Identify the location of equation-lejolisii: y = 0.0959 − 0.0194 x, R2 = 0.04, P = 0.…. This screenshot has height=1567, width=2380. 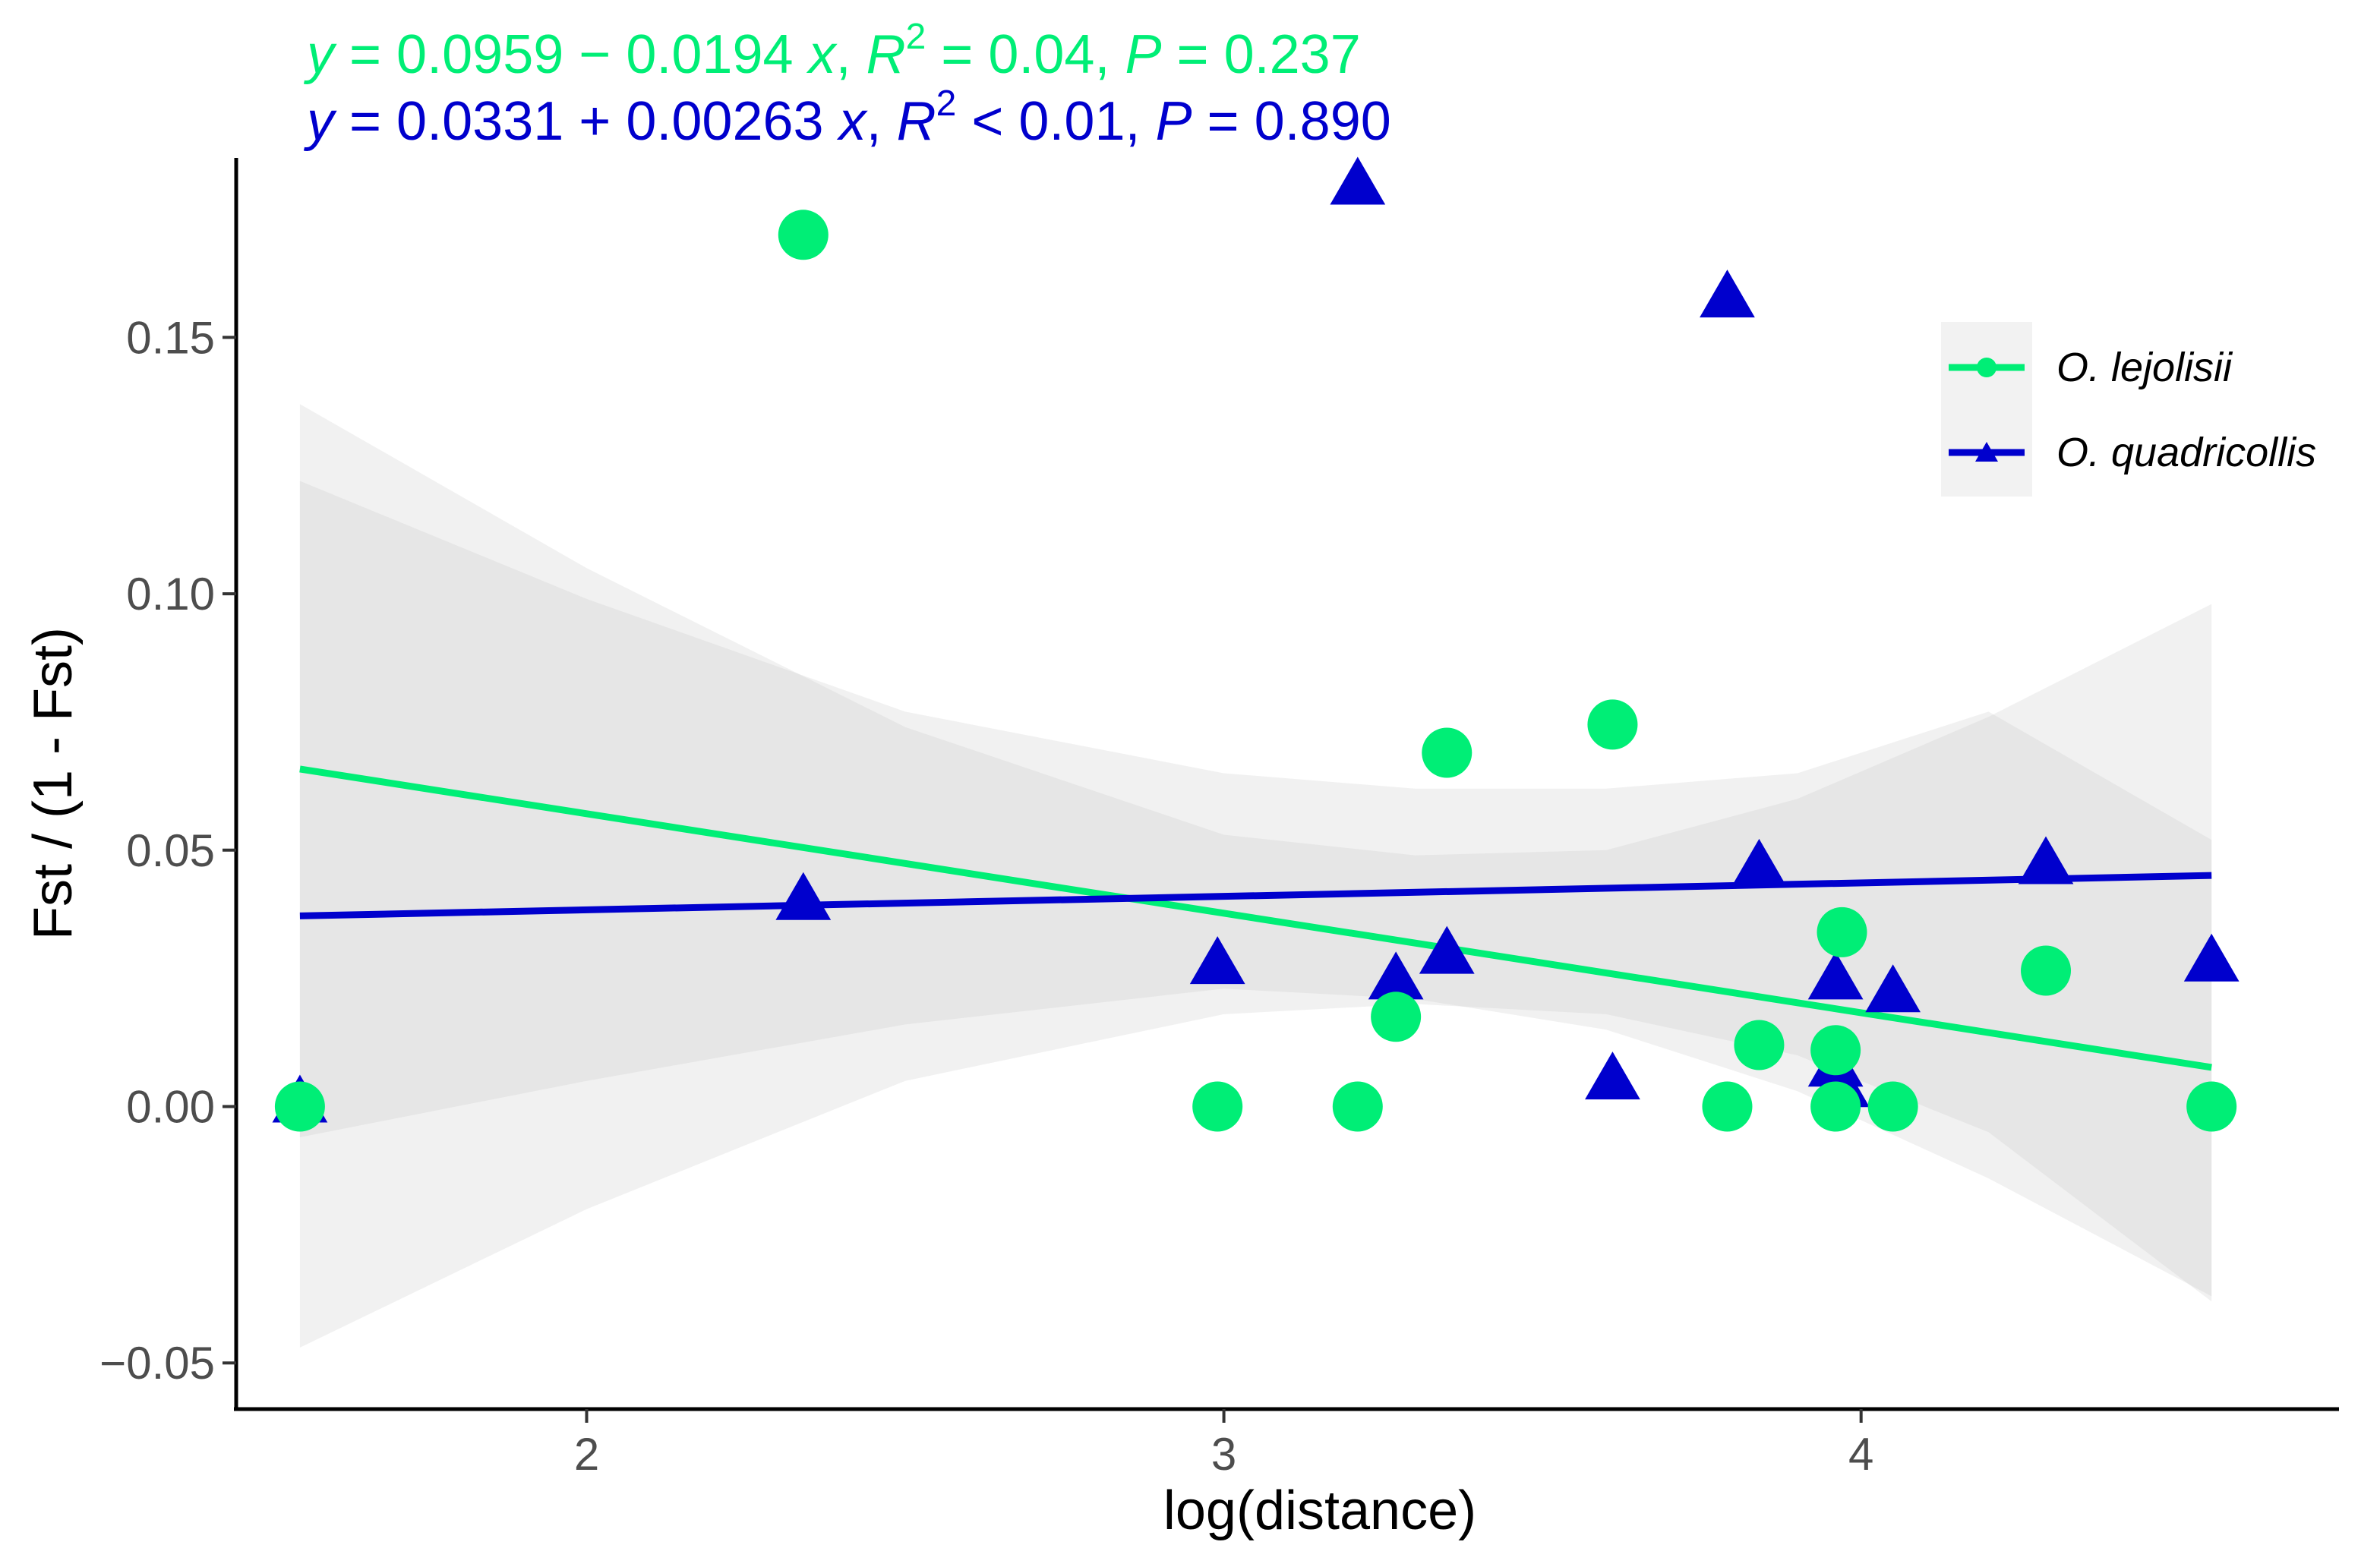
(832, 51).